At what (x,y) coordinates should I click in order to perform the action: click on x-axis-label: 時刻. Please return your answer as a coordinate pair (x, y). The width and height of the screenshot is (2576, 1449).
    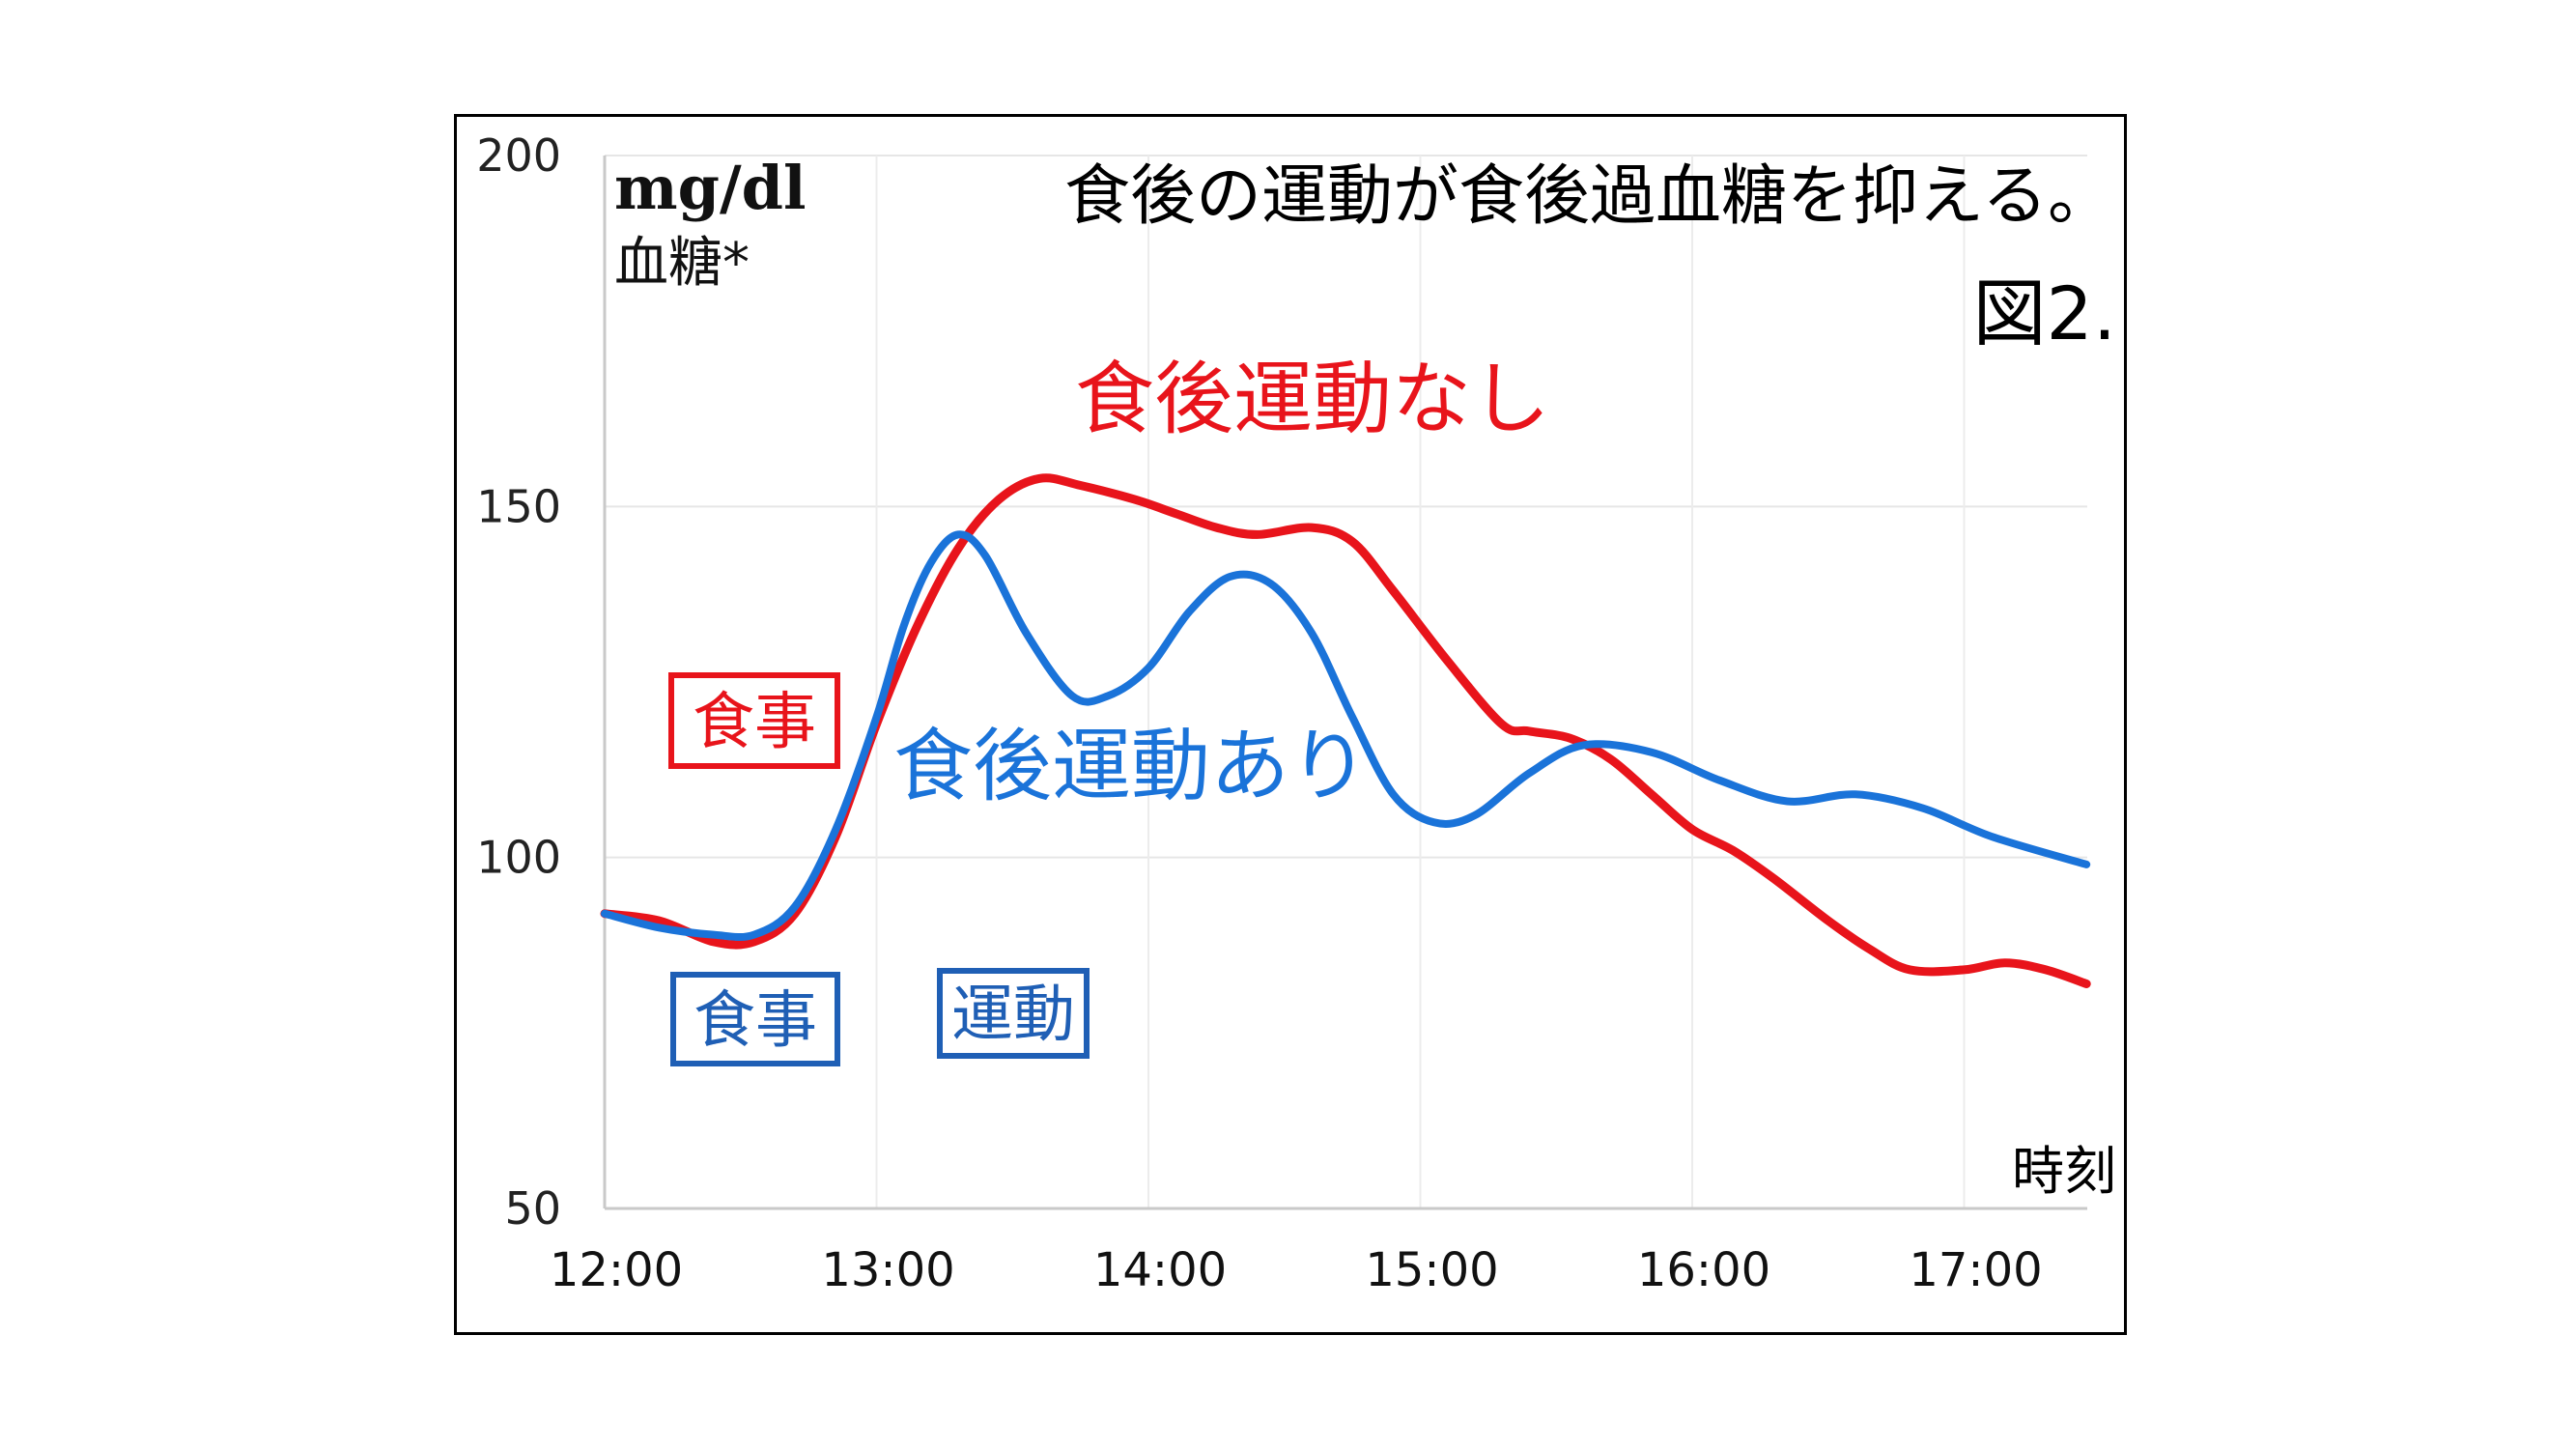
    Looking at the image, I should click on (2064, 1171).